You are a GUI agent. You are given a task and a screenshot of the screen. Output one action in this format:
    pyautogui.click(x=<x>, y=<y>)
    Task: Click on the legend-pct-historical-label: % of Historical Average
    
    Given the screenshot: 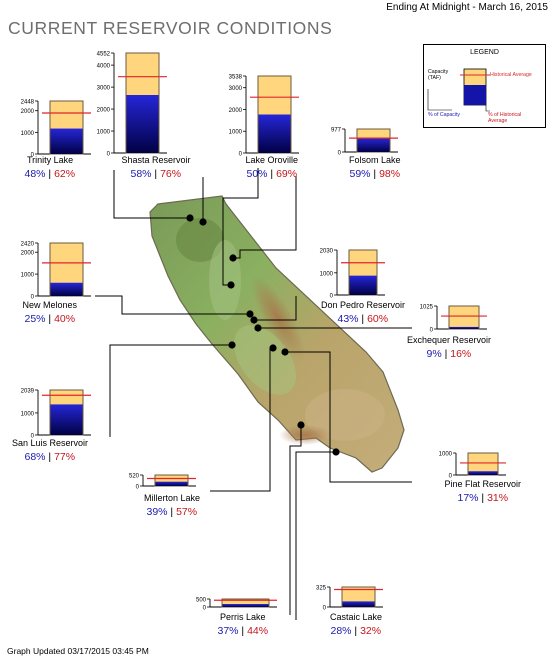 What is the action you would take?
    pyautogui.click(x=505, y=118)
    